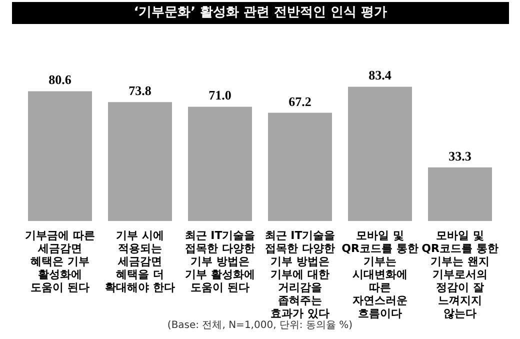 The image size is (520, 339). Describe the element at coordinates (460, 156) in the screenshot. I see `data-label: 33.3` at that location.